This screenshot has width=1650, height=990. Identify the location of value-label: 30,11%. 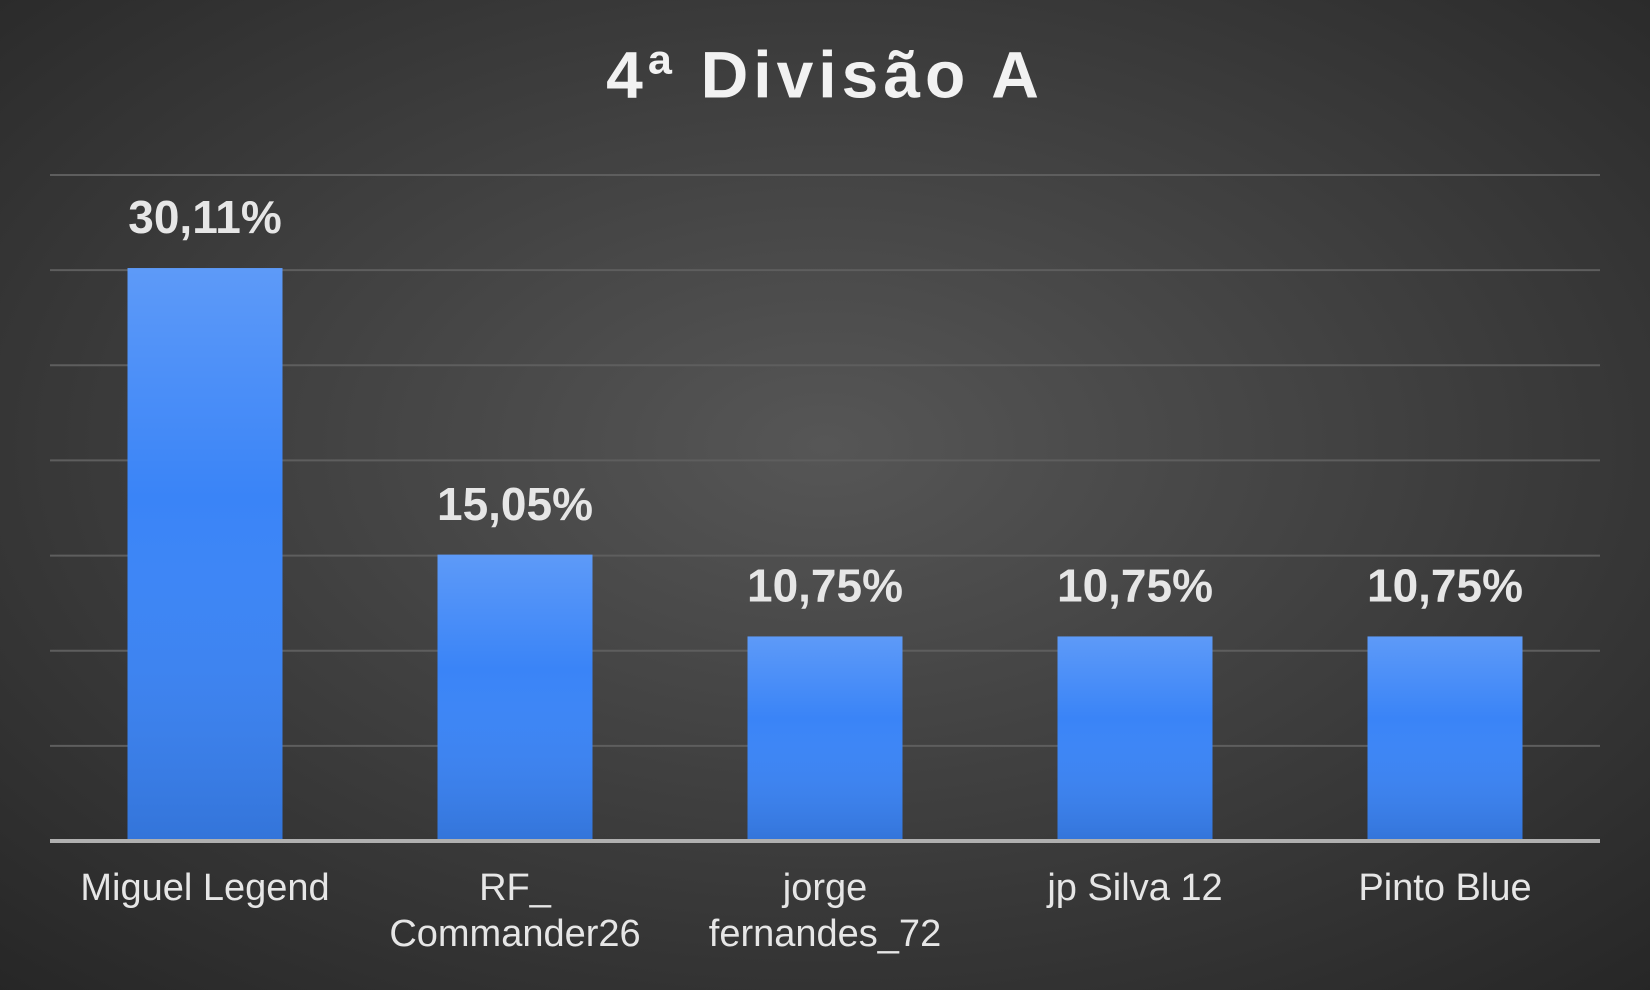
(204, 217).